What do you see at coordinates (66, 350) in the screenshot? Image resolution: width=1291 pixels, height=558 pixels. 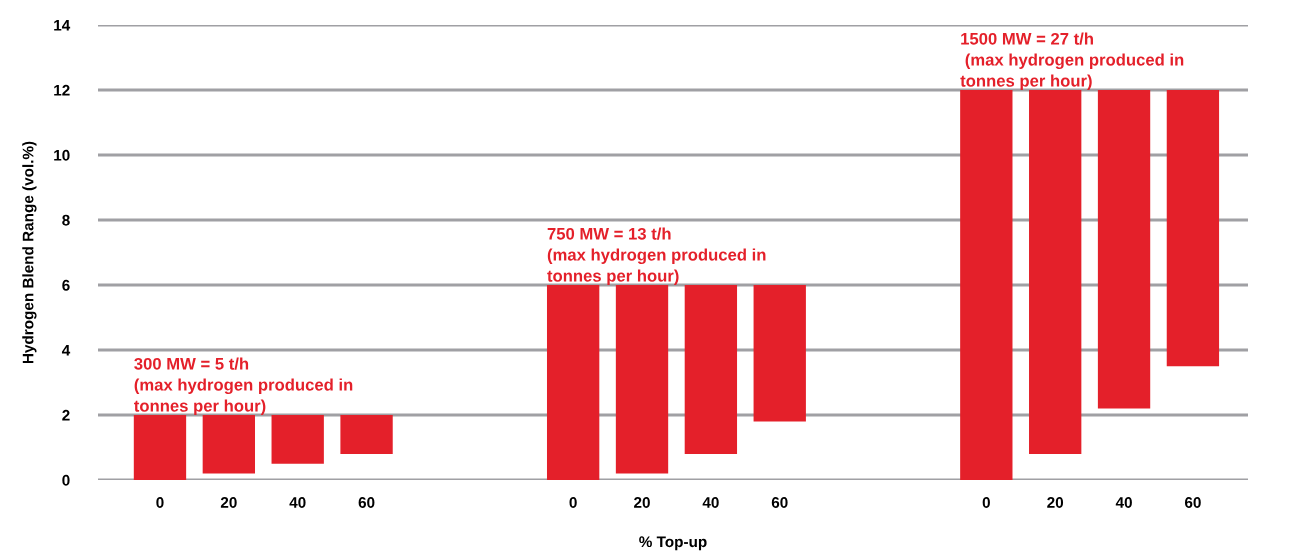 I see `y-tick-label: 4` at bounding box center [66, 350].